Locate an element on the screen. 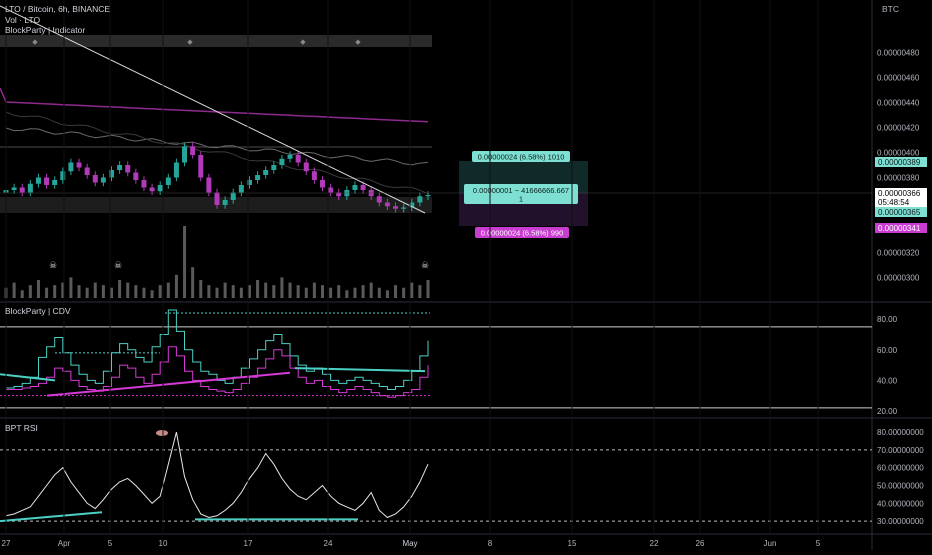 Image resolution: width=932 pixels, height=555 pixels. countdown-text: 05:48:54 is located at coordinates (894, 202).